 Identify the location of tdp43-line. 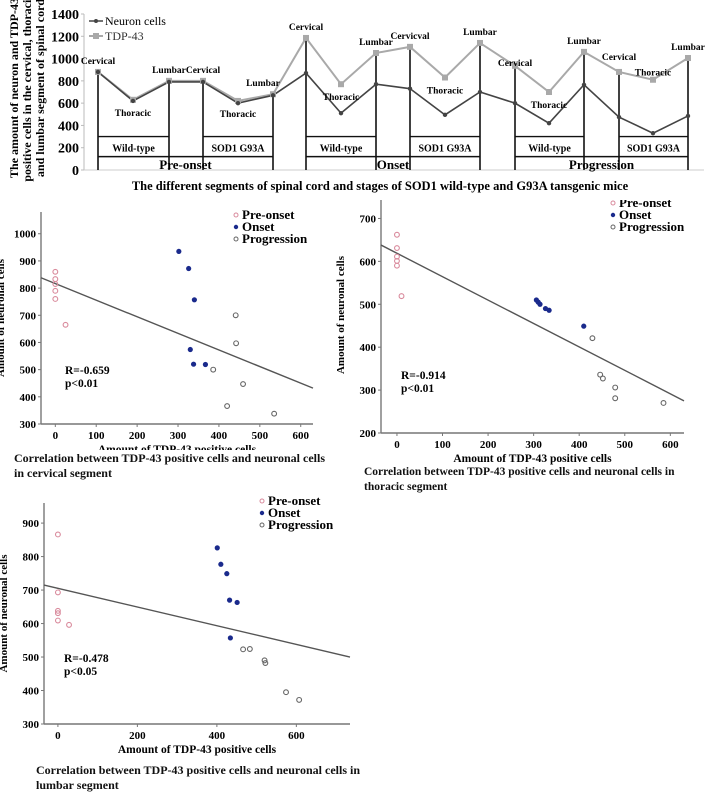
(393, 69).